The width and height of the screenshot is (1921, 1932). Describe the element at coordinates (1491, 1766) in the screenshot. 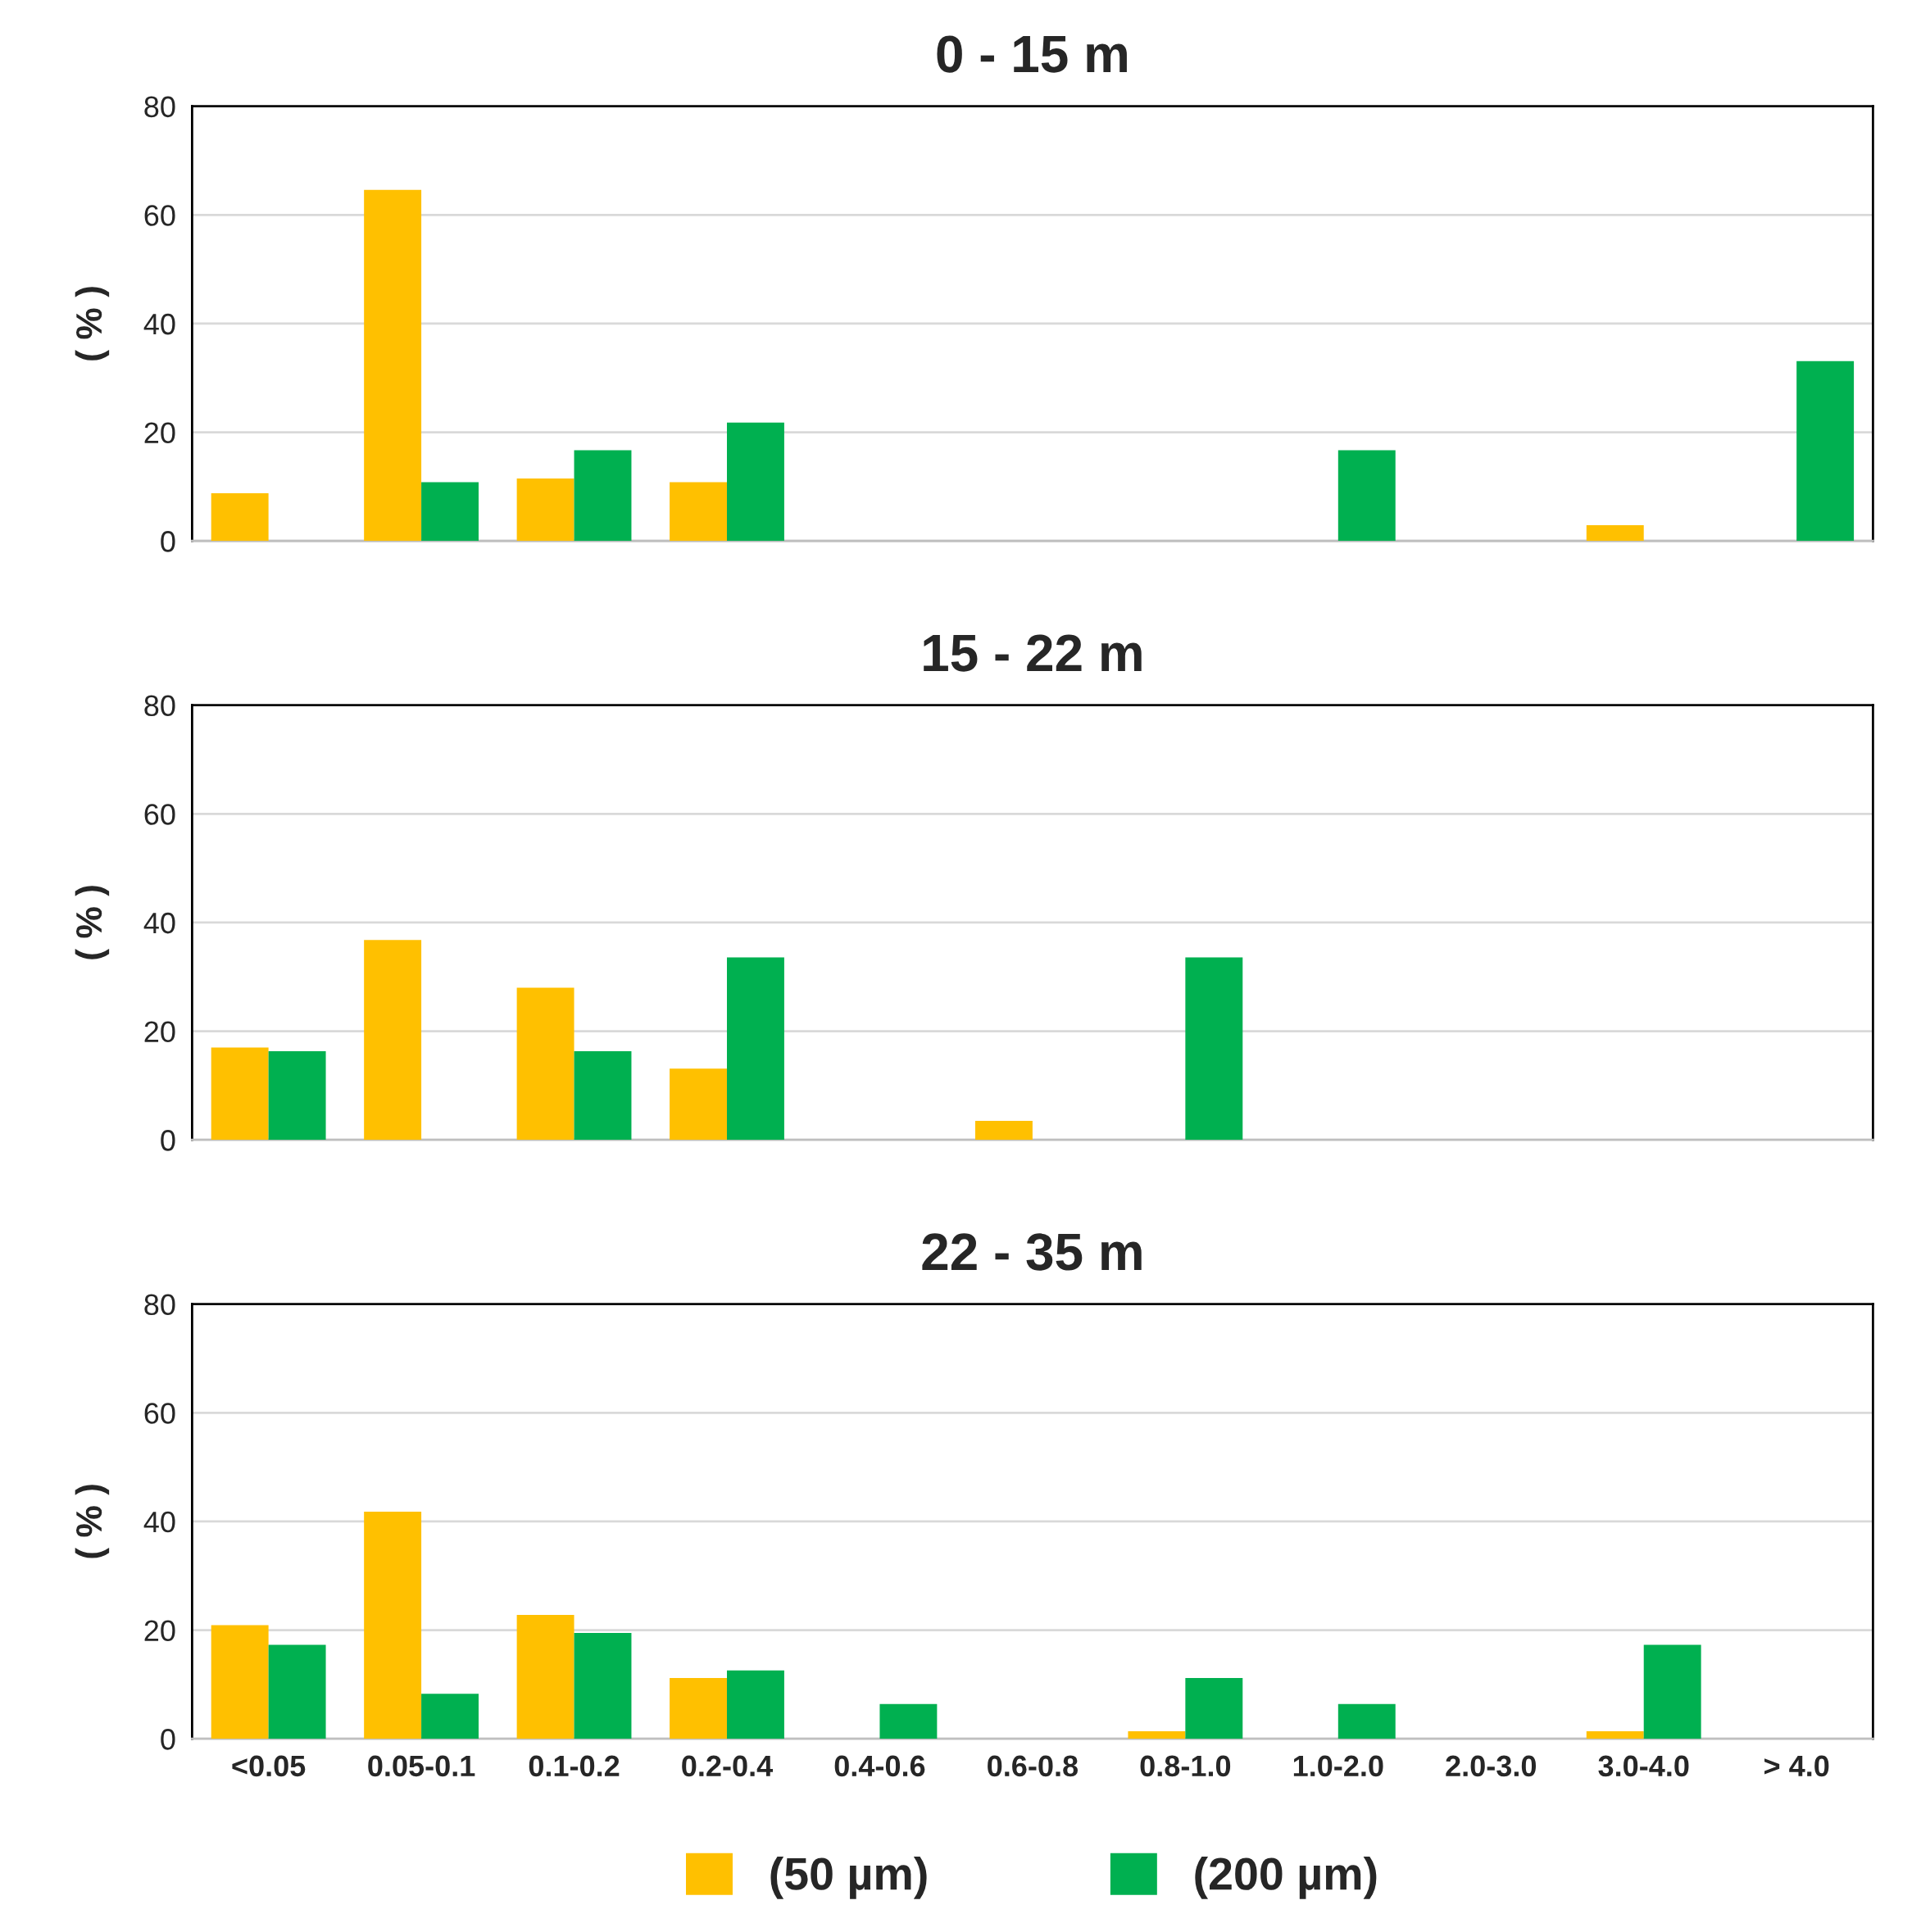

I see `x-tick-label: 2.0-3.0` at that location.